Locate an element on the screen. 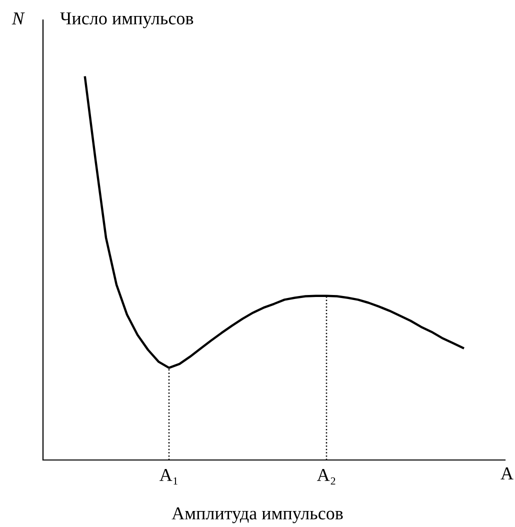 The height and width of the screenshot is (527, 515). chart-title: Число импульсов is located at coordinates (127, 20).